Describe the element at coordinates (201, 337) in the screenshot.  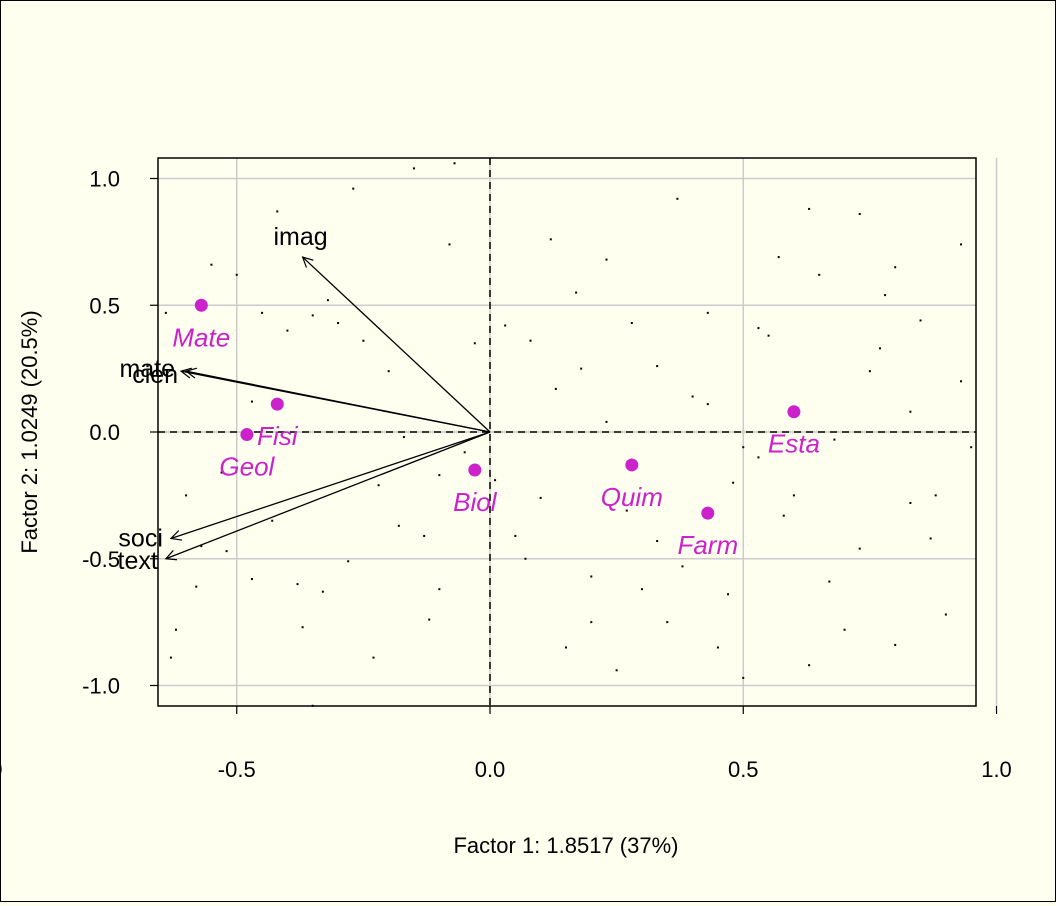
I see `point-label-mate: Mate` at that location.